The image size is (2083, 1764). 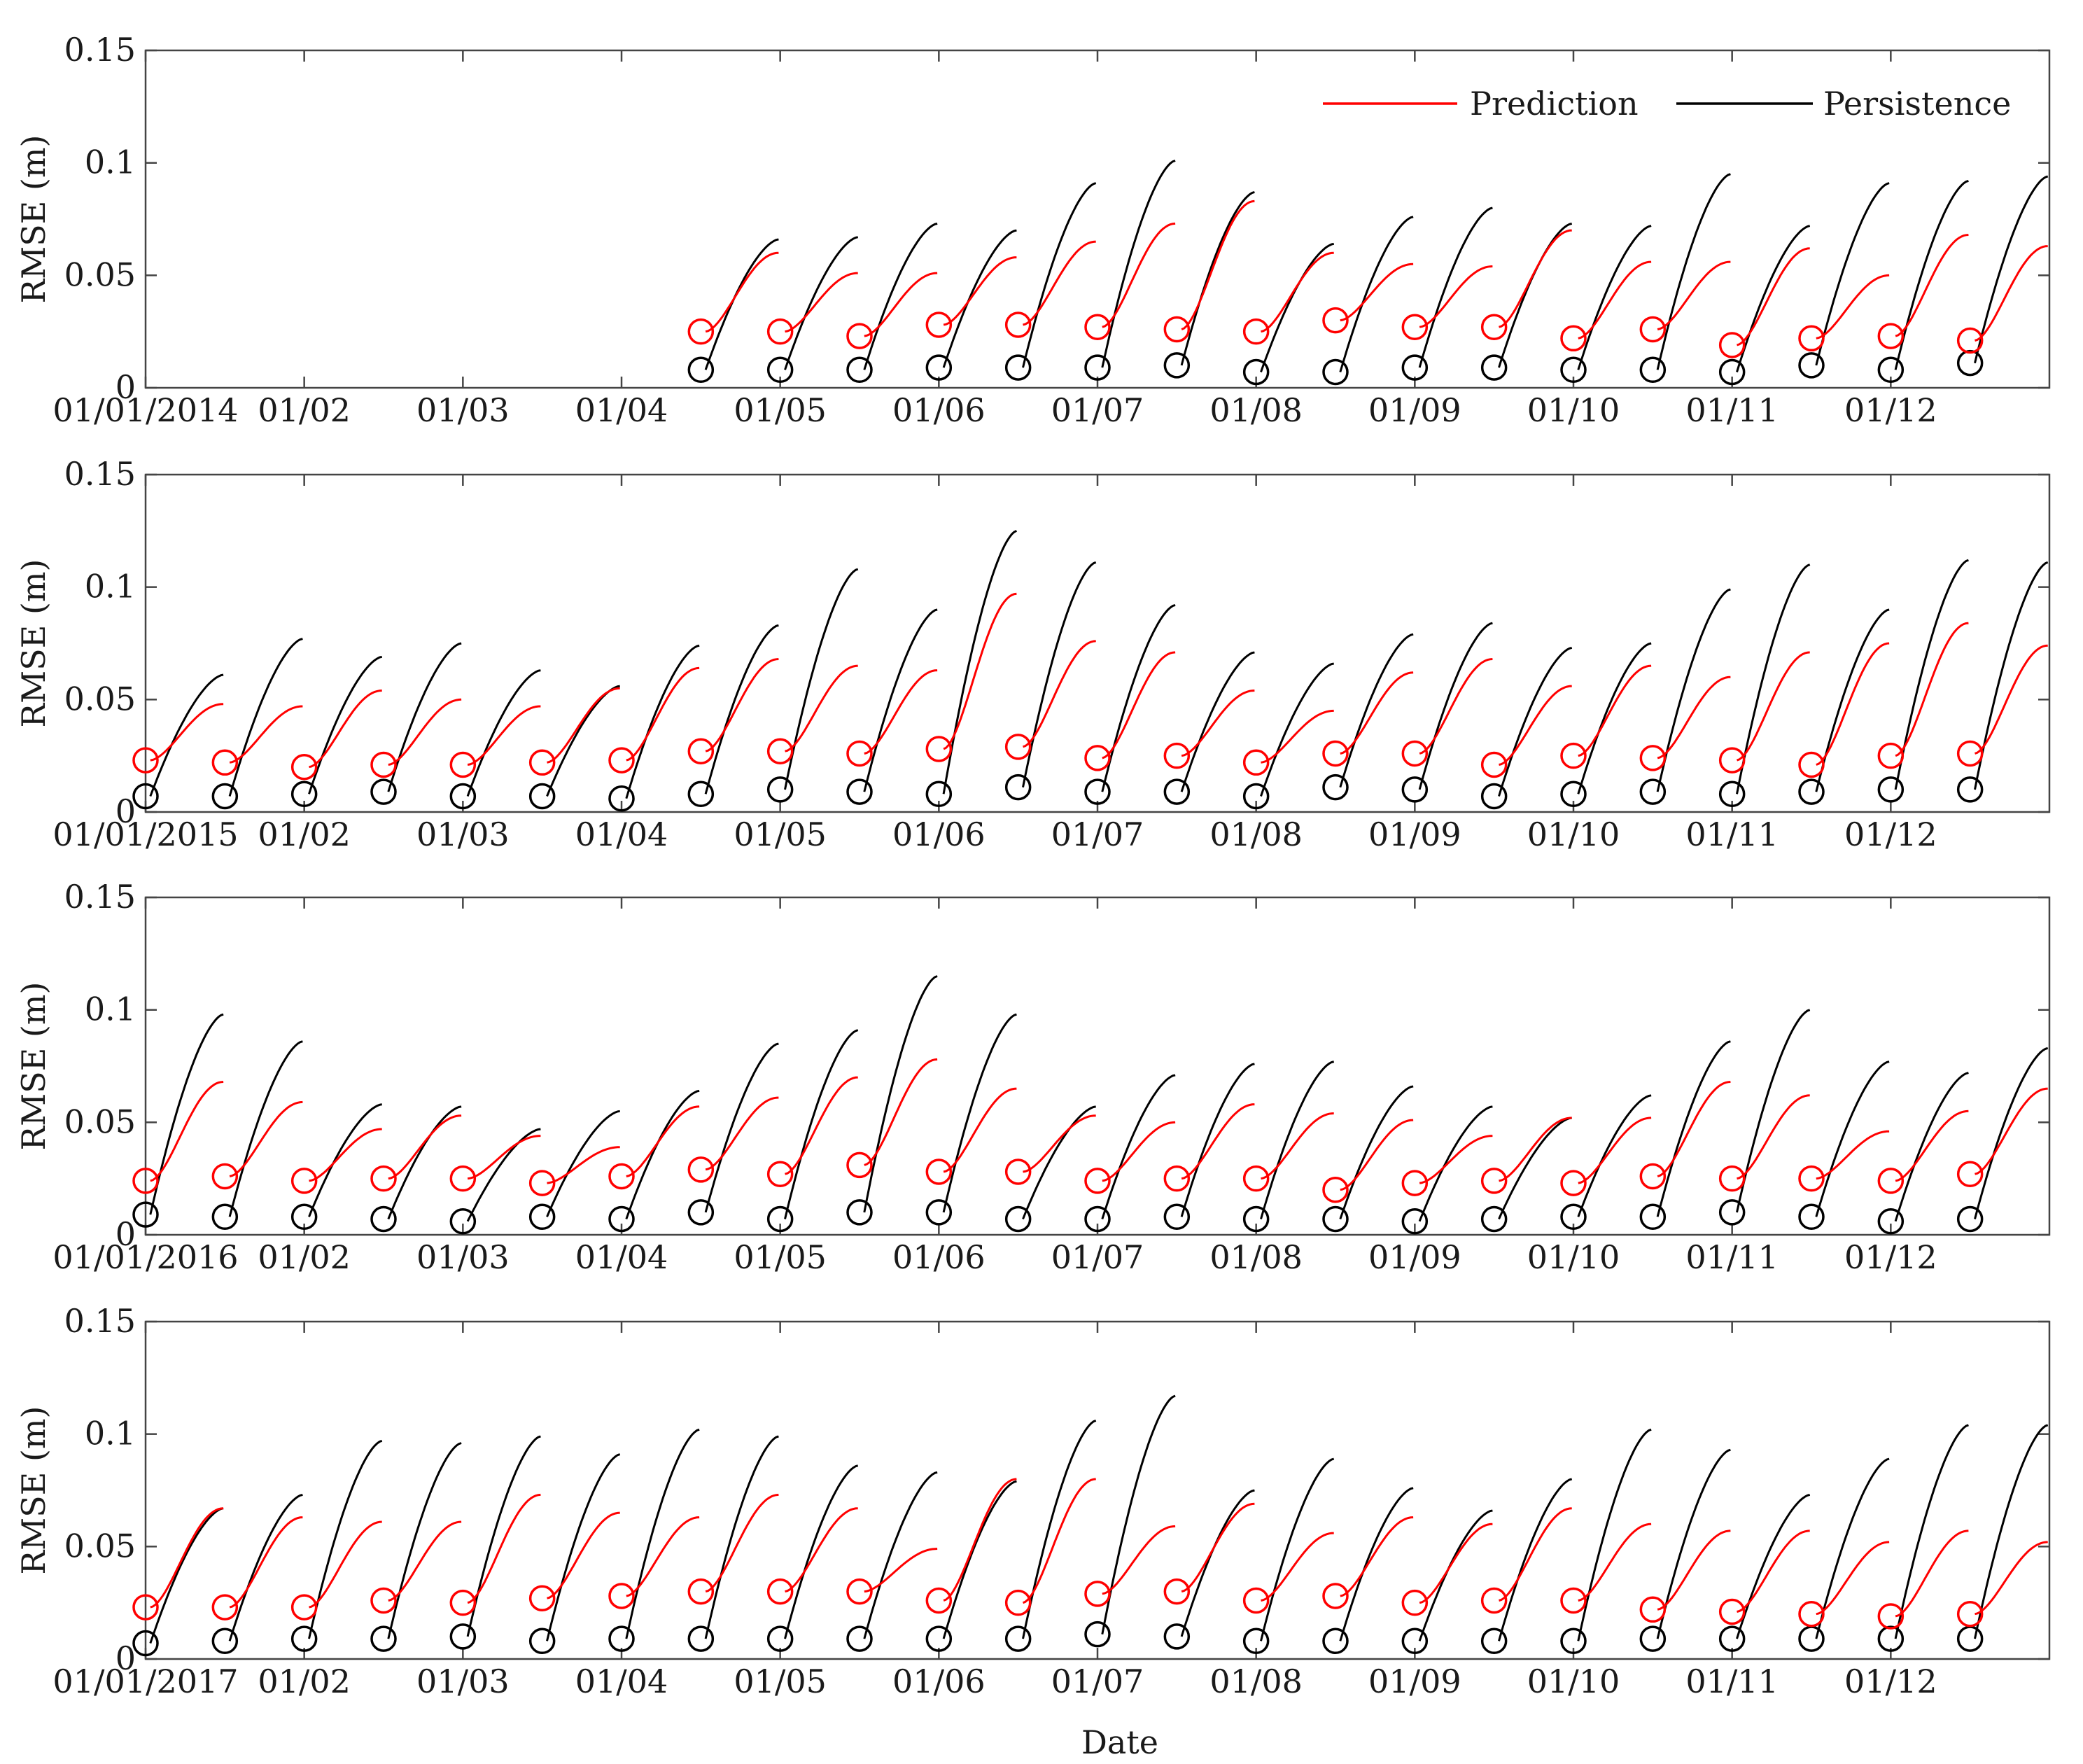 I want to click on legend-prediction-label: Prediction, so click(x=1554, y=103).